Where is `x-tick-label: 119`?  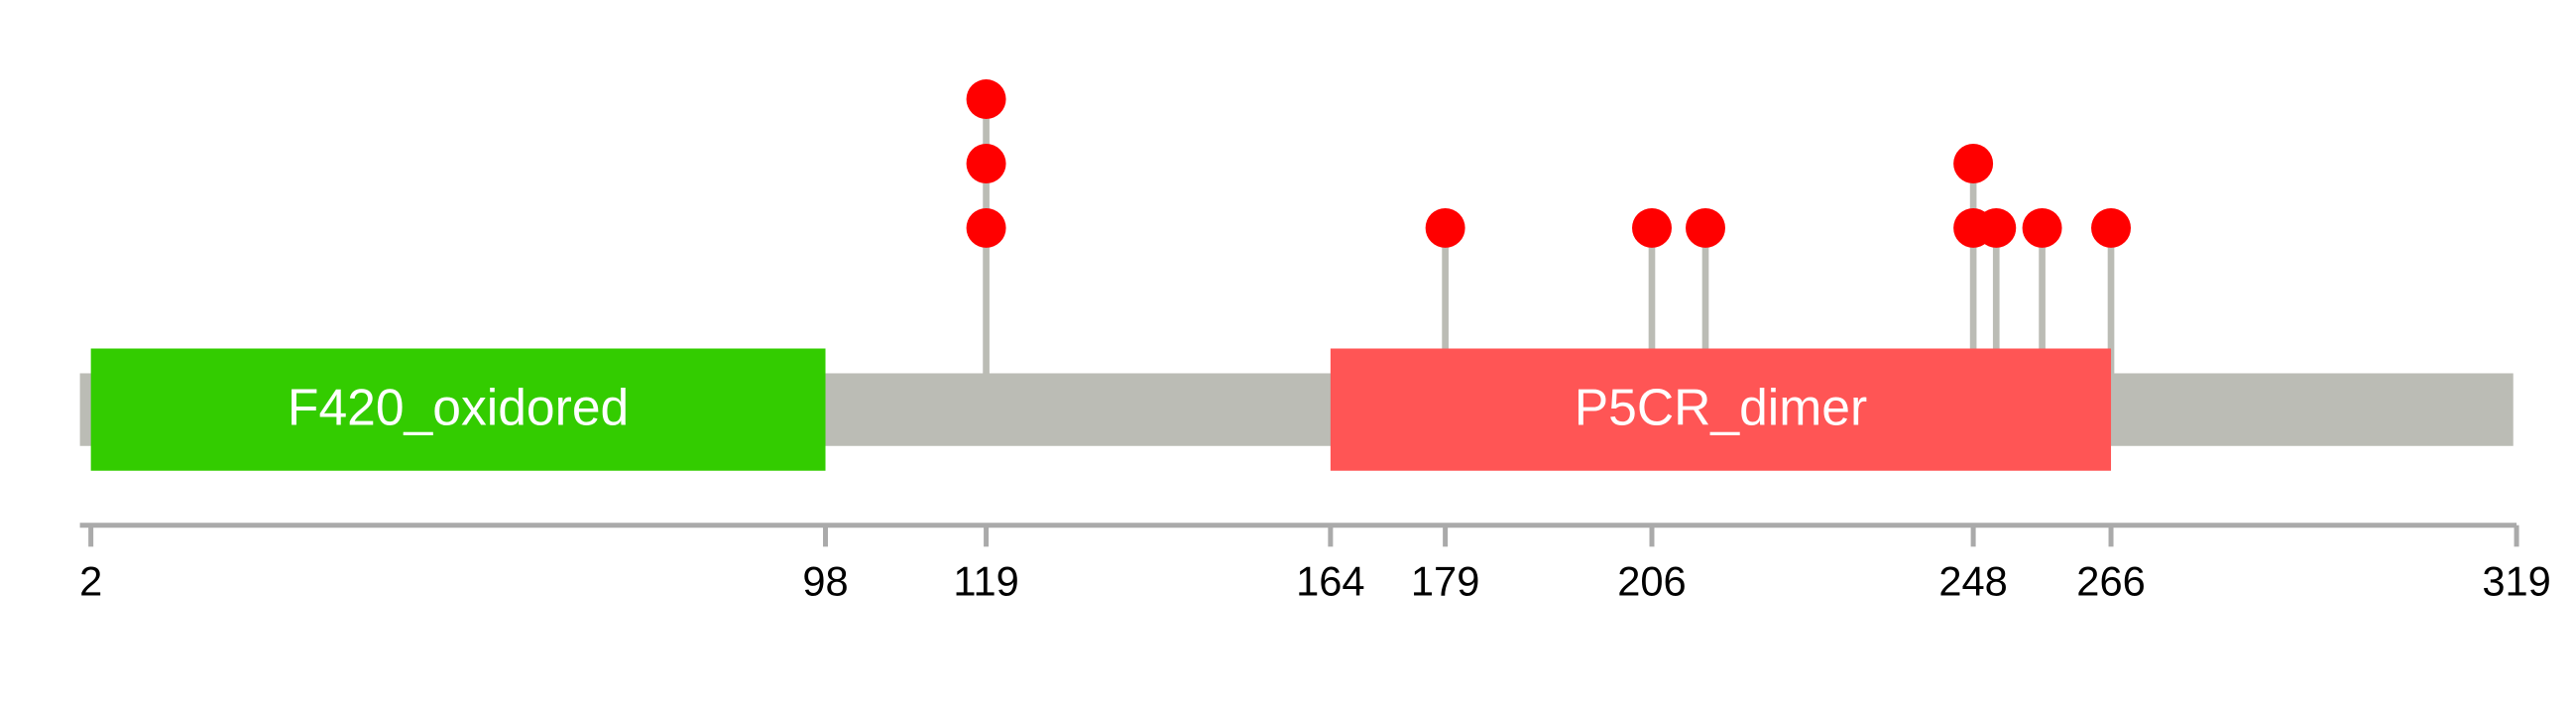 x-tick-label: 119 is located at coordinates (985, 581).